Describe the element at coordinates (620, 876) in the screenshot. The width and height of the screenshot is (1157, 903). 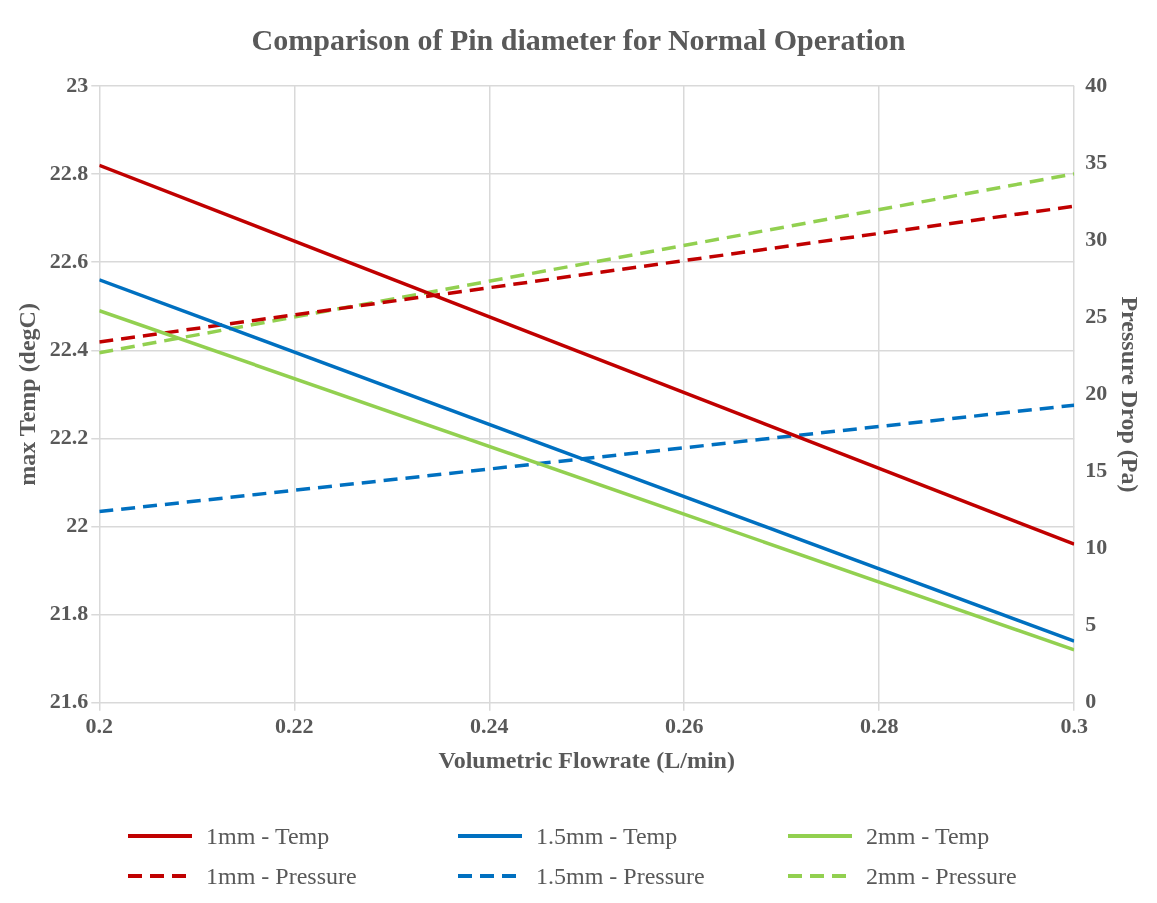
I see `legend-label: 1.5mm - Pressure` at that location.